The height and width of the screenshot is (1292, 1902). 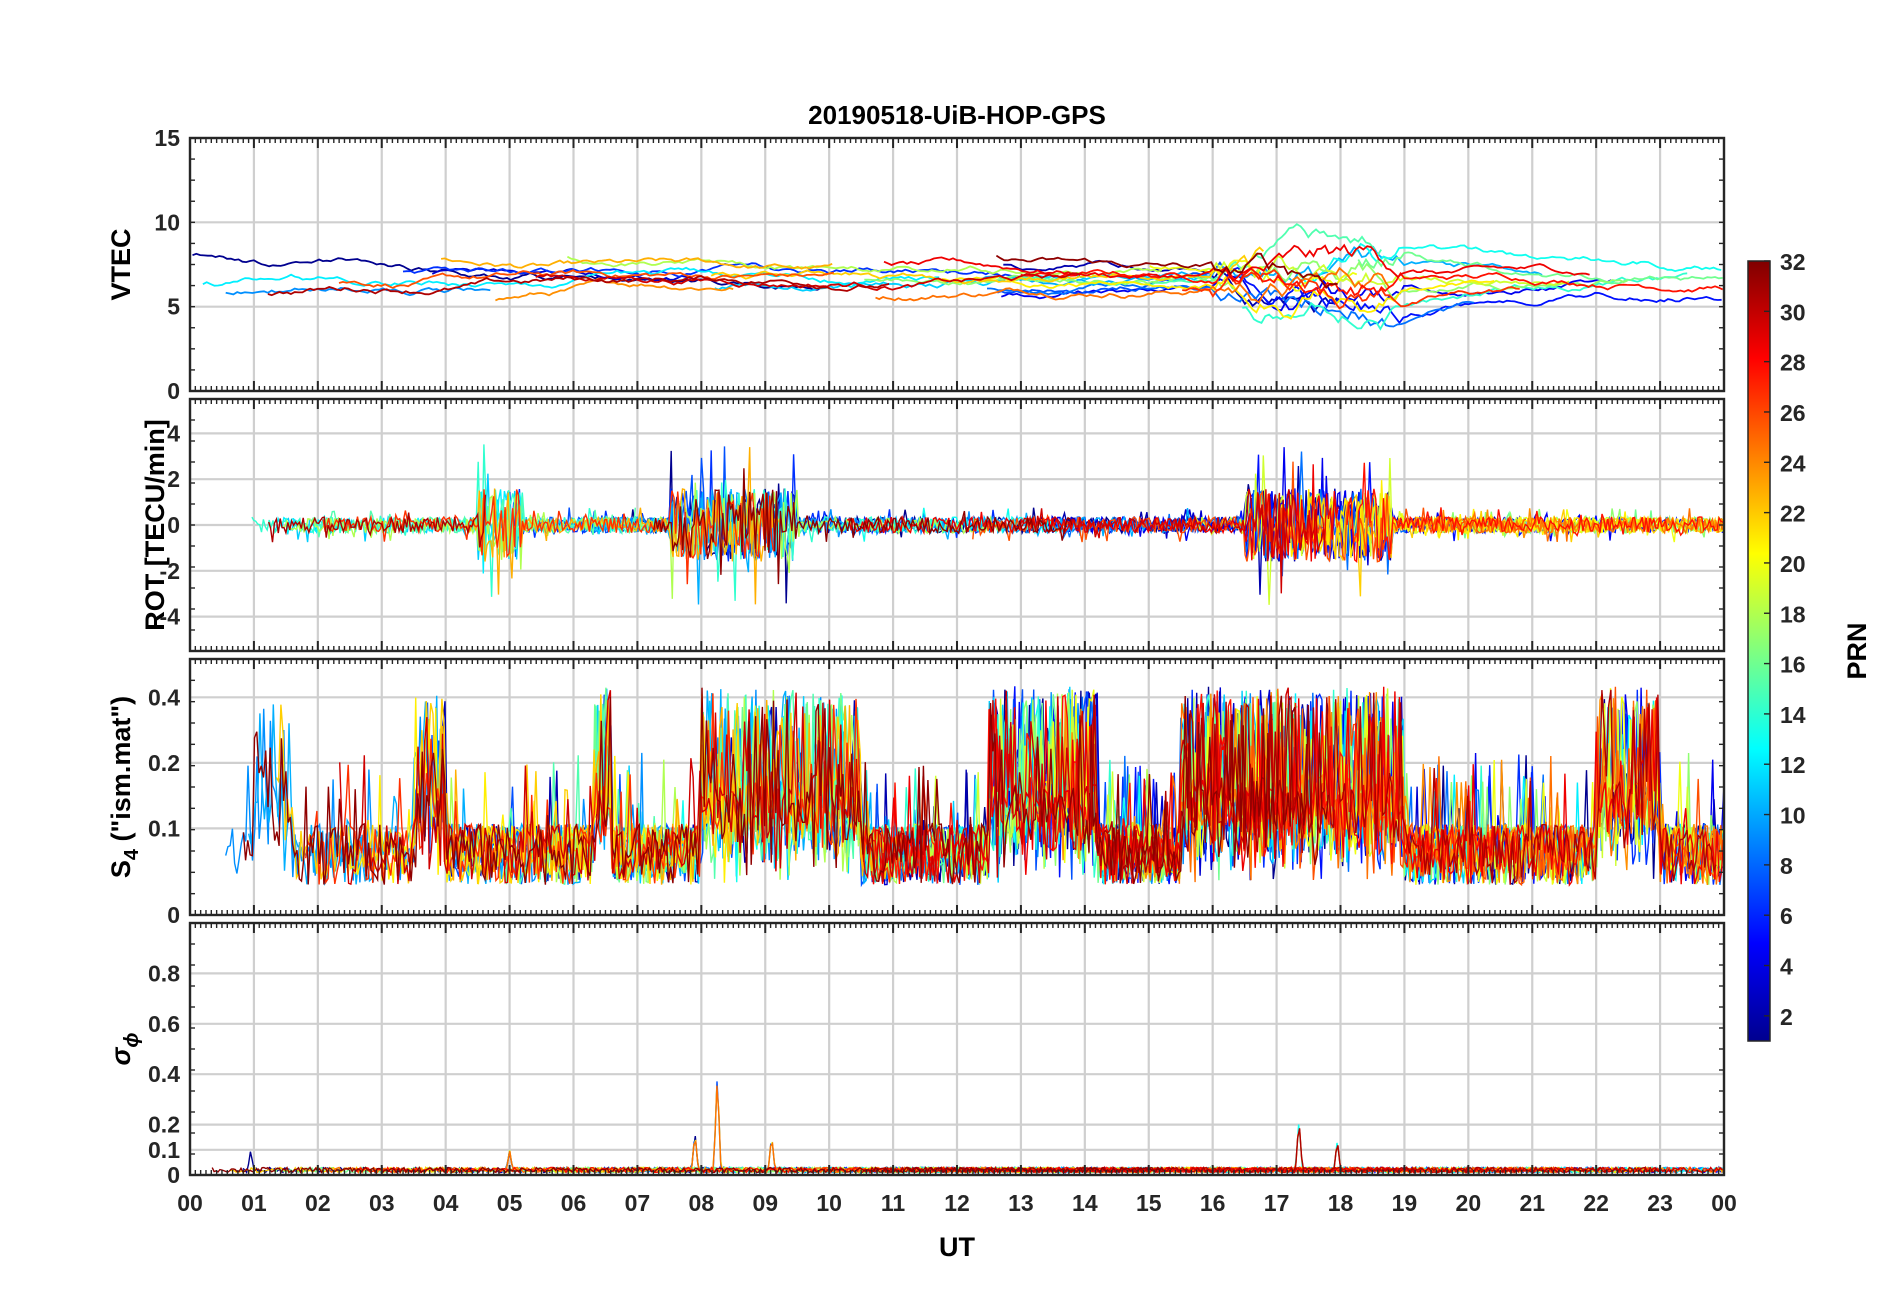 I want to click on y-tick-label: 10, so click(x=167, y=222).